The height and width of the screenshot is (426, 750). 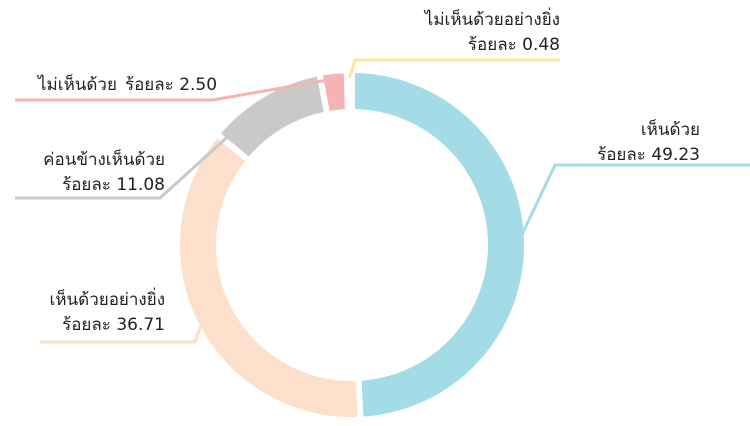 I want to click on value-label: ร้อยละ 36.71, so click(x=113, y=325).